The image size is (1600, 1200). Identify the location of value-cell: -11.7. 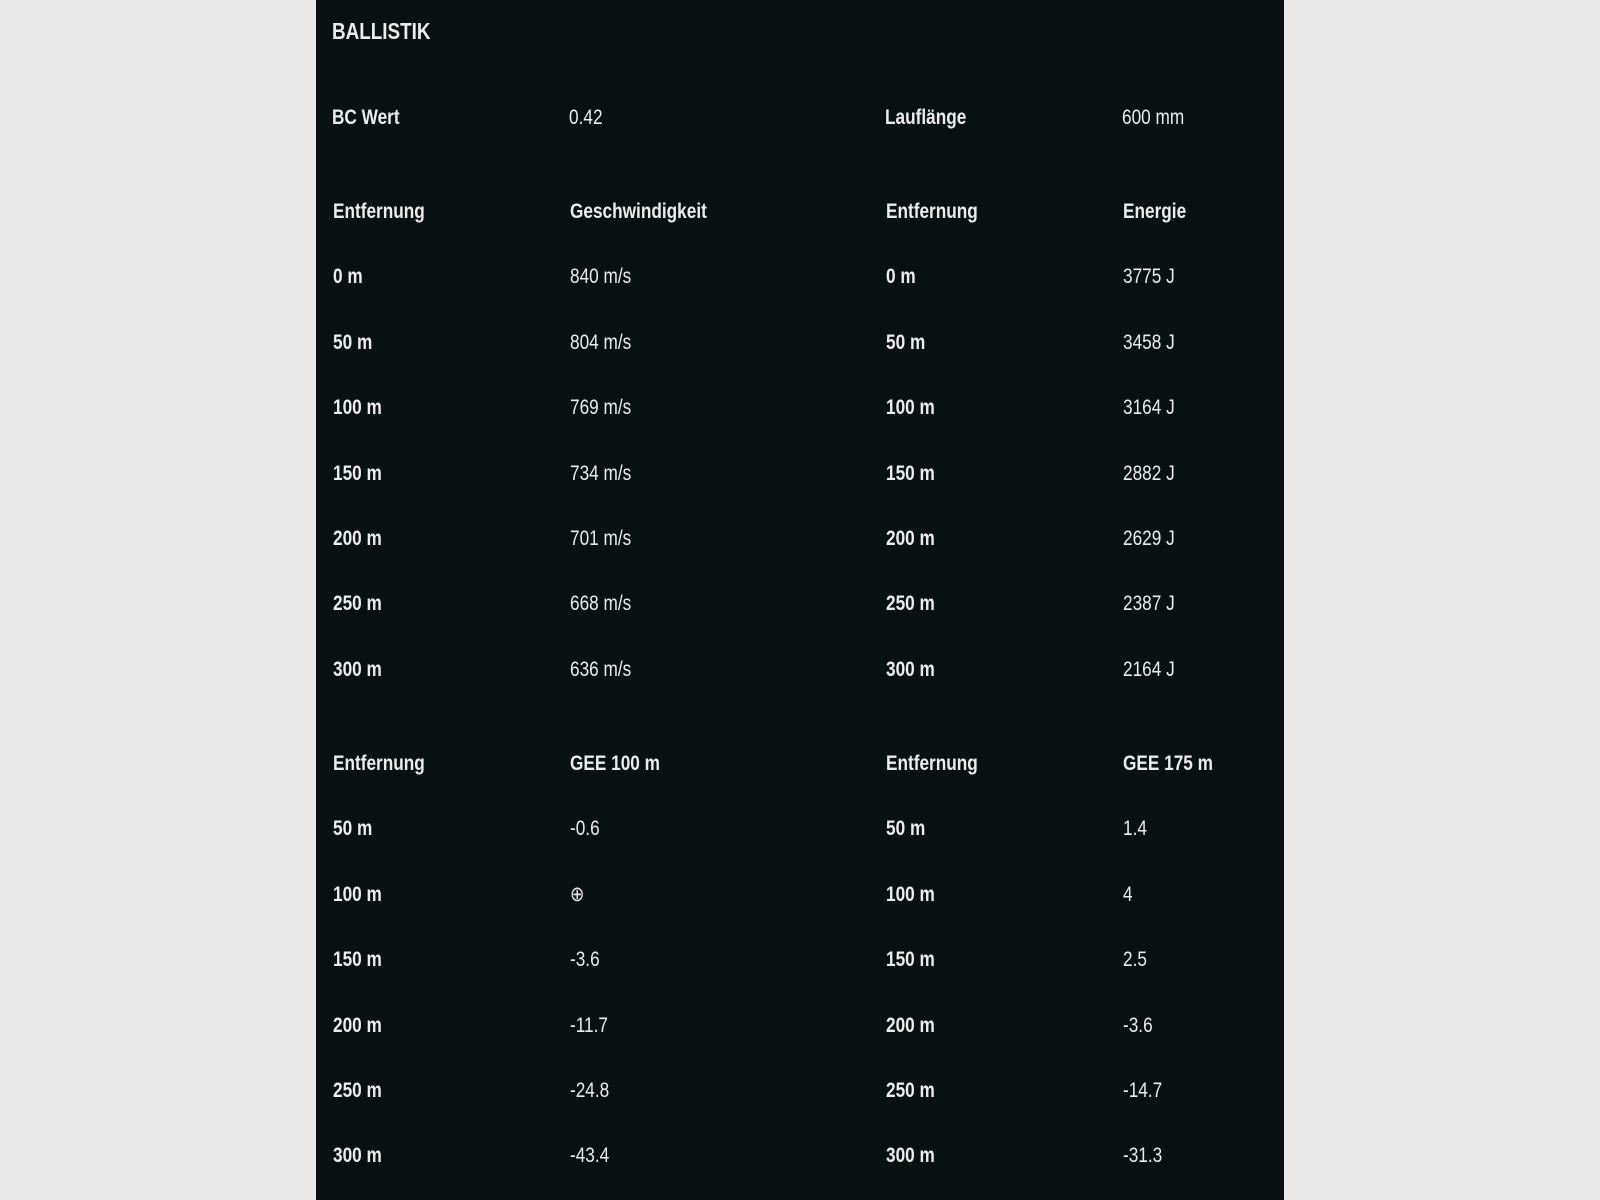
(589, 1025).